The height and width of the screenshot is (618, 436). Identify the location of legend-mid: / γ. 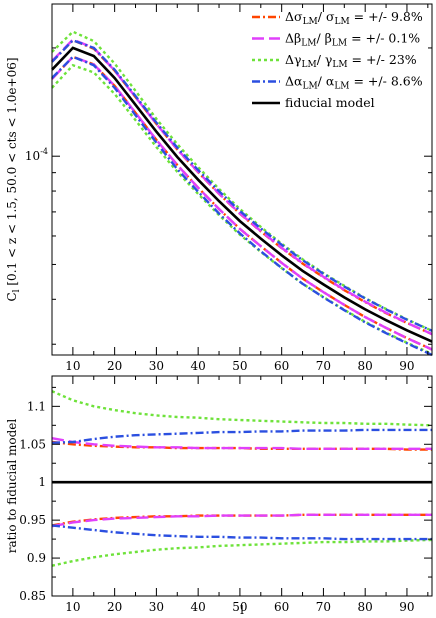
(325, 59).